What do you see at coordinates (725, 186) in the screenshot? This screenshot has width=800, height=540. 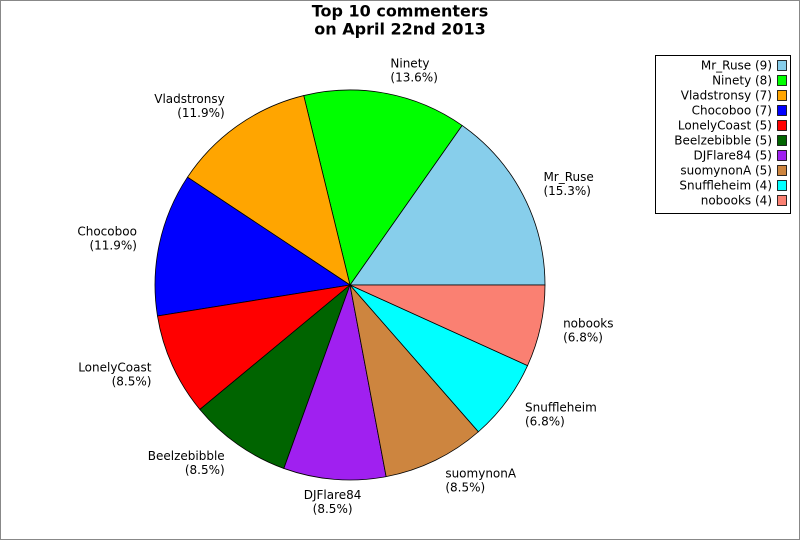 I see `legend-label: Snuffleheim (4)` at bounding box center [725, 186].